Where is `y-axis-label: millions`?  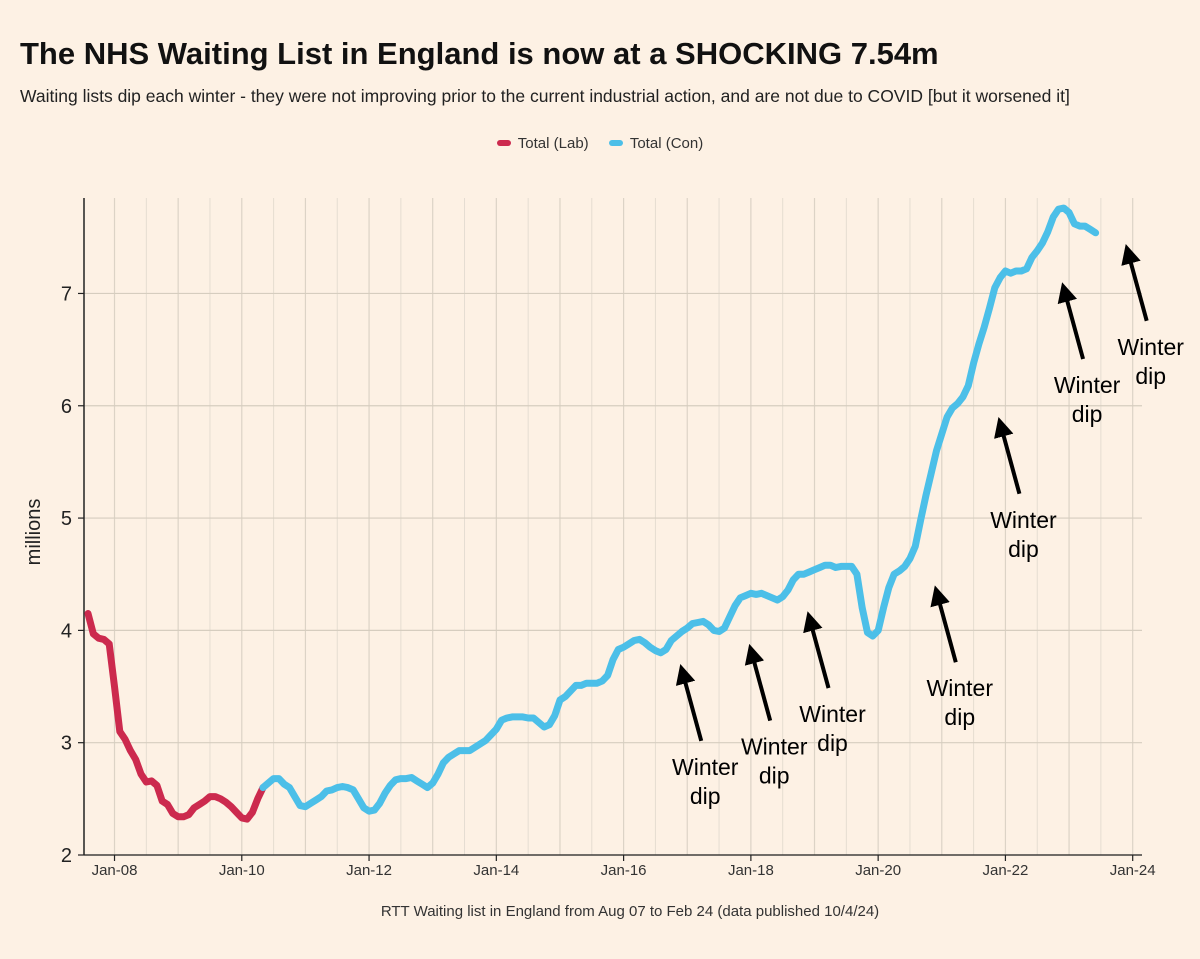
y-axis-label: millions is located at coordinates (34, 532).